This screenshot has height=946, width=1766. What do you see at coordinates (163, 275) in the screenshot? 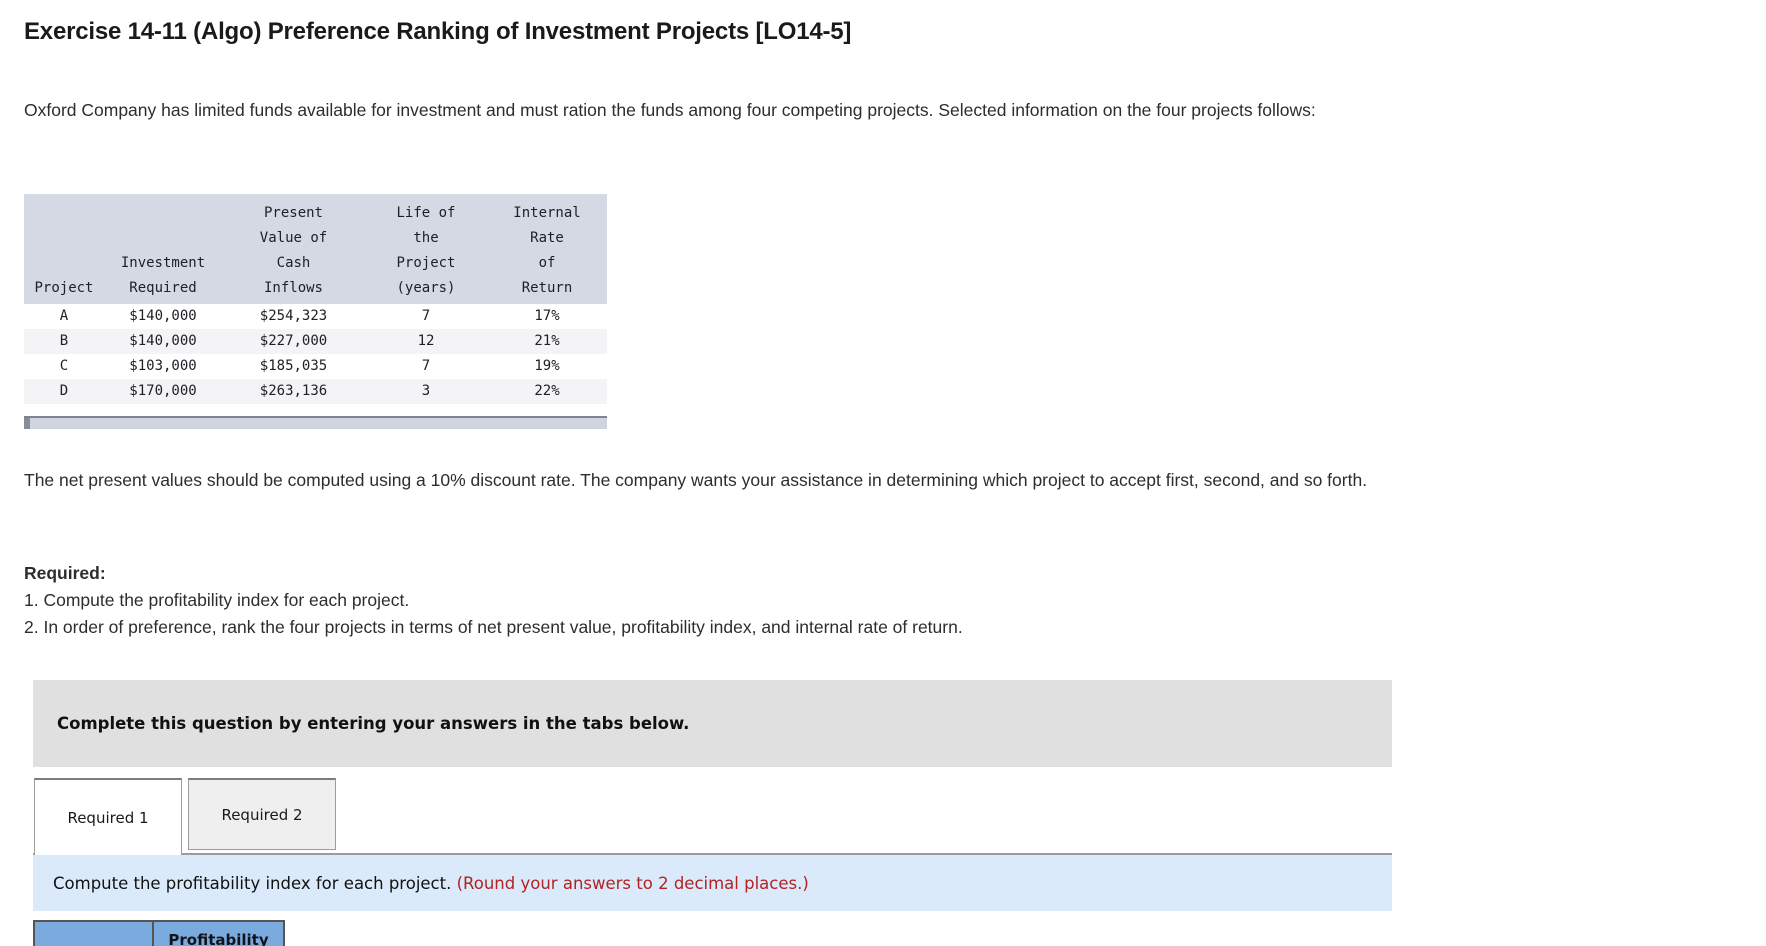
I see `projects-column-header: Investment Required` at bounding box center [163, 275].